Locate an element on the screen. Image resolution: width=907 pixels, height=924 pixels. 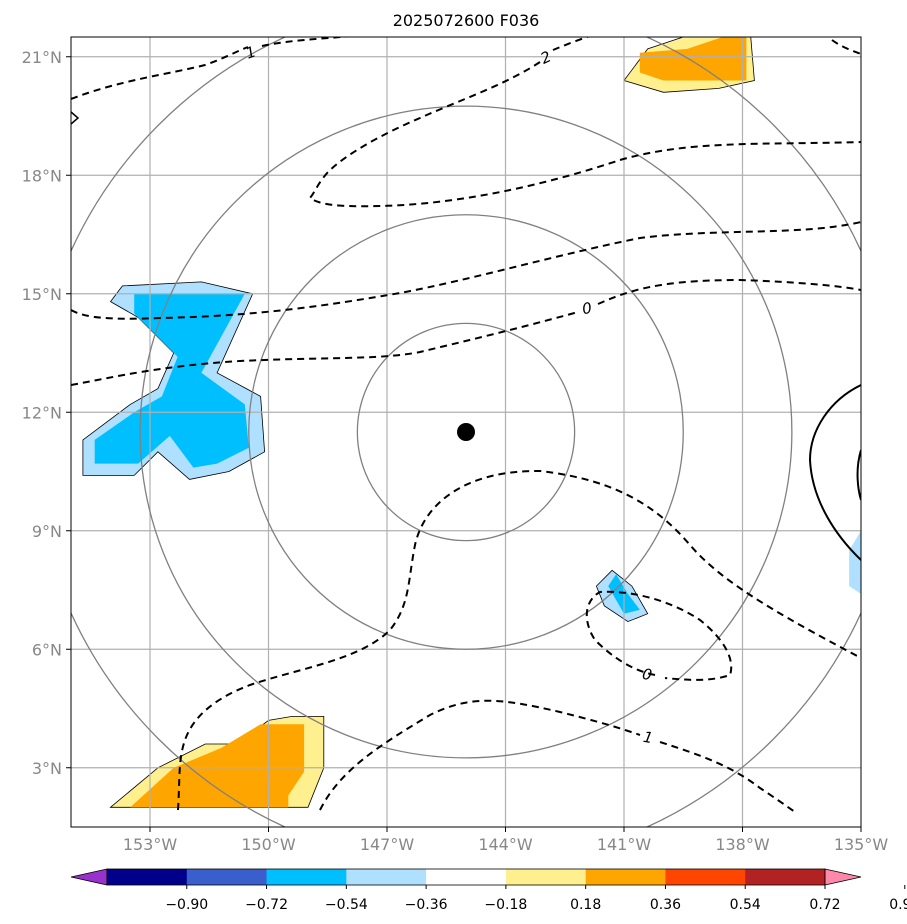
contour-line-0-south-b is located at coordinates (727, 777).